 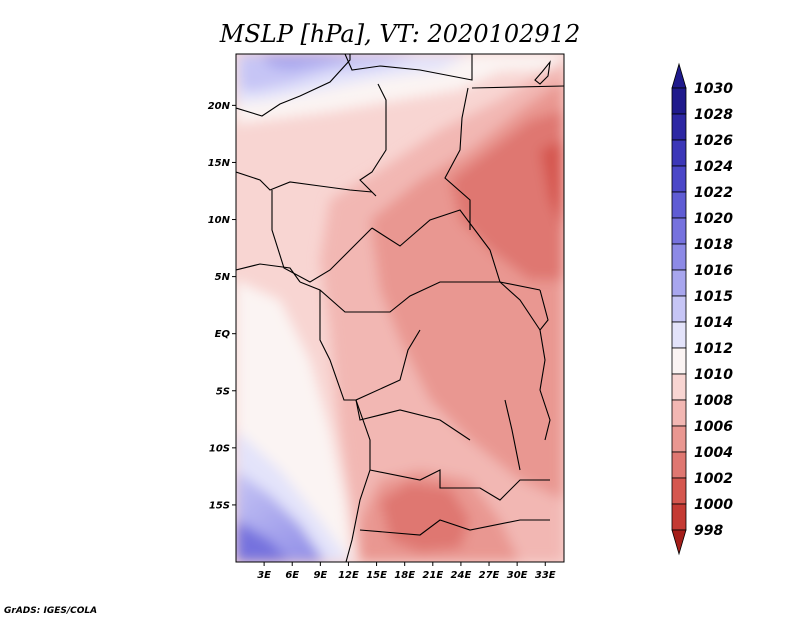 What do you see at coordinates (408, 67) in the screenshot?
I see `border-libya` at bounding box center [408, 67].